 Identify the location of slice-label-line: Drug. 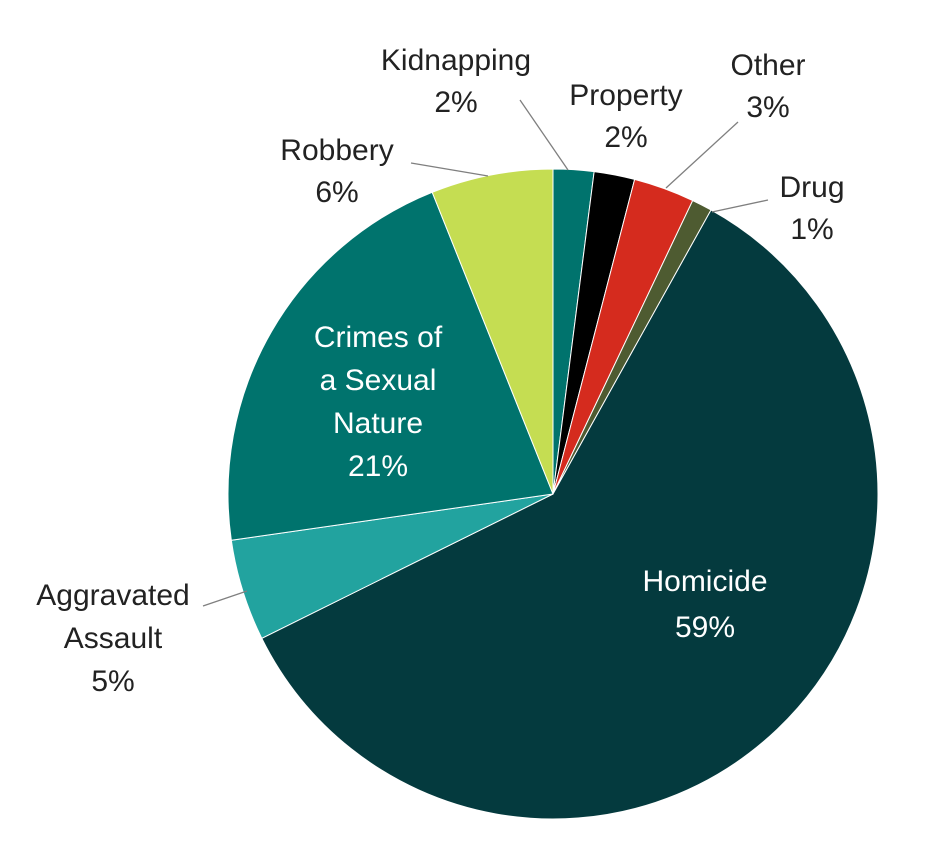
(811, 187).